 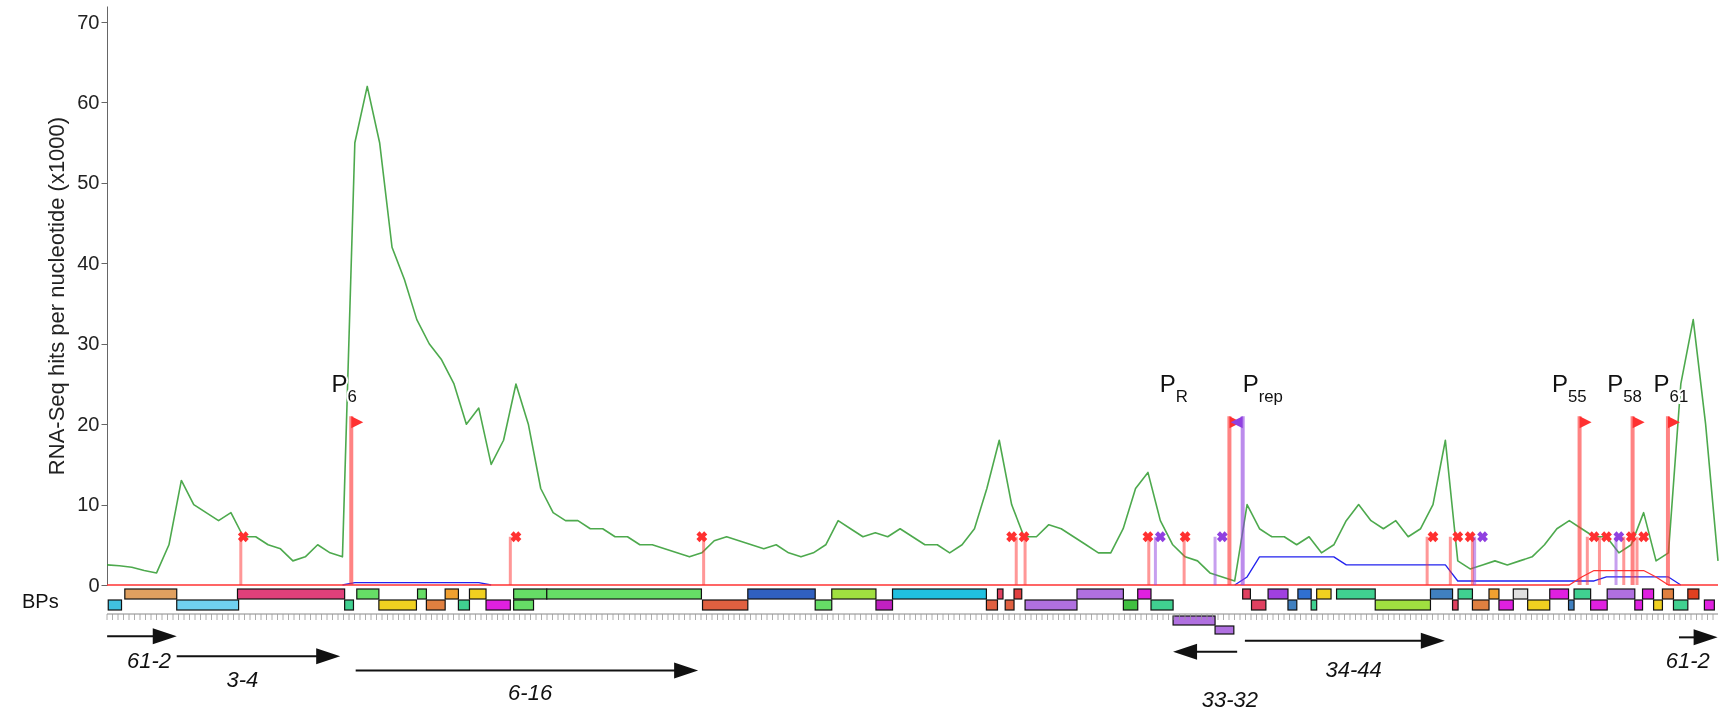 I want to click on text: 34-44, so click(x=1353, y=670).